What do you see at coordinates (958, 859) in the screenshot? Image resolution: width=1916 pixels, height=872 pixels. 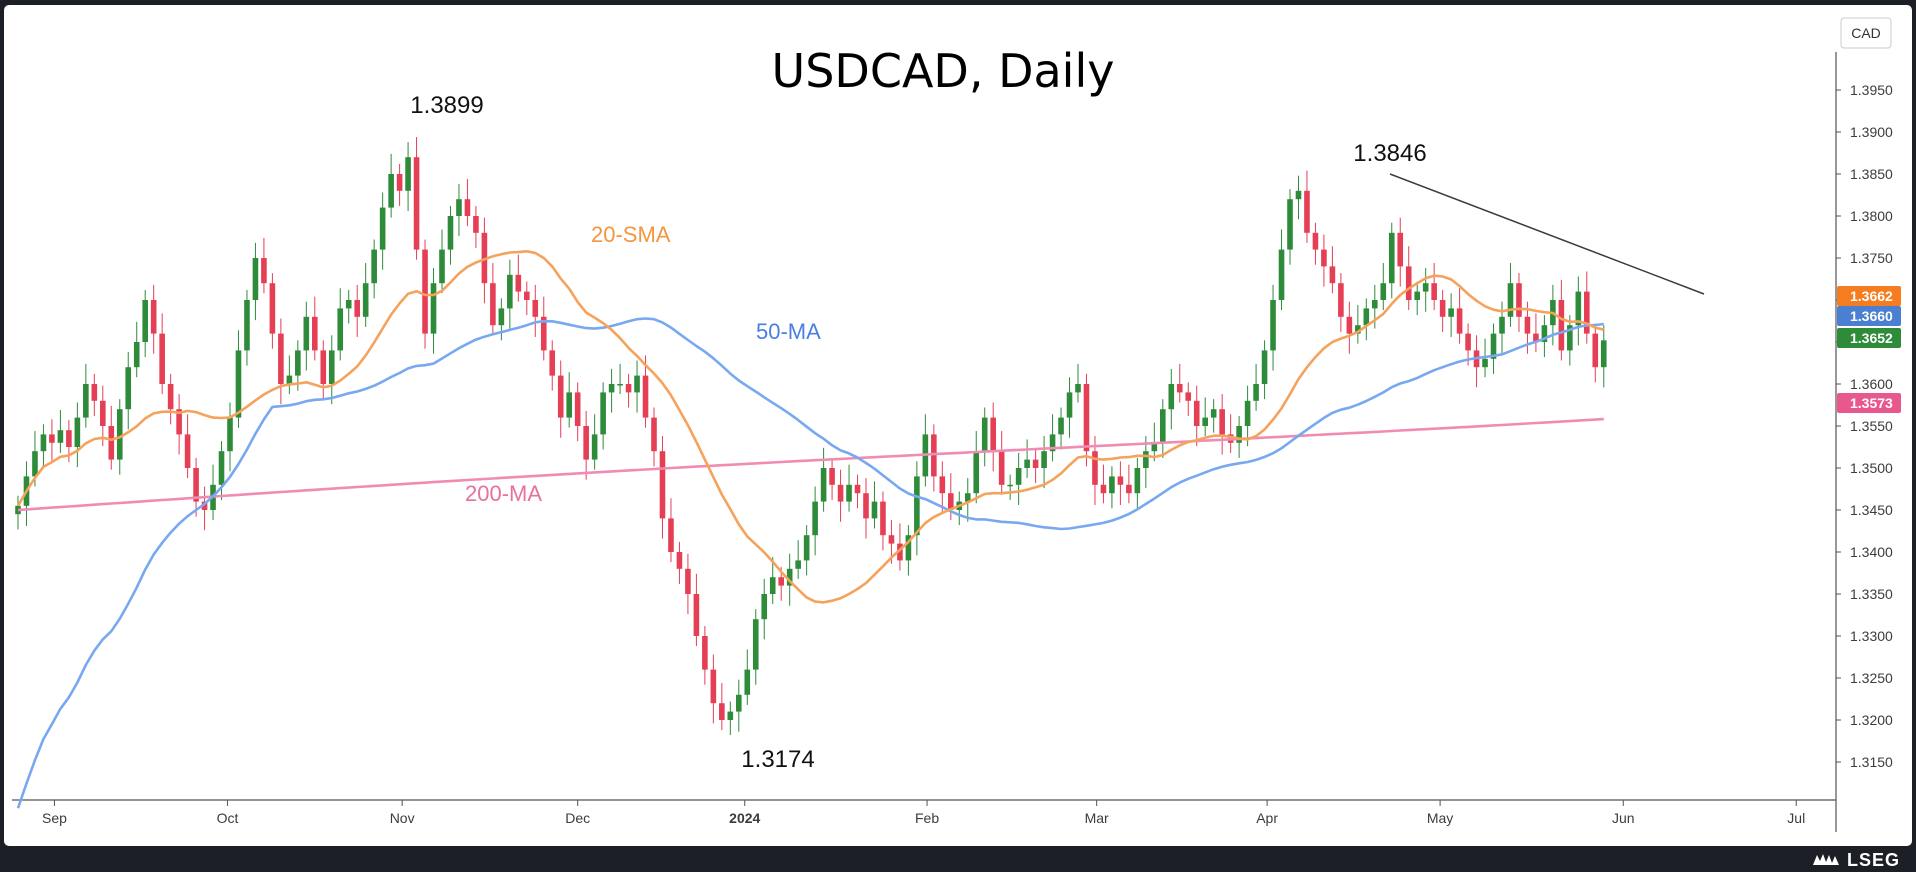 I see `footer-bar` at bounding box center [958, 859].